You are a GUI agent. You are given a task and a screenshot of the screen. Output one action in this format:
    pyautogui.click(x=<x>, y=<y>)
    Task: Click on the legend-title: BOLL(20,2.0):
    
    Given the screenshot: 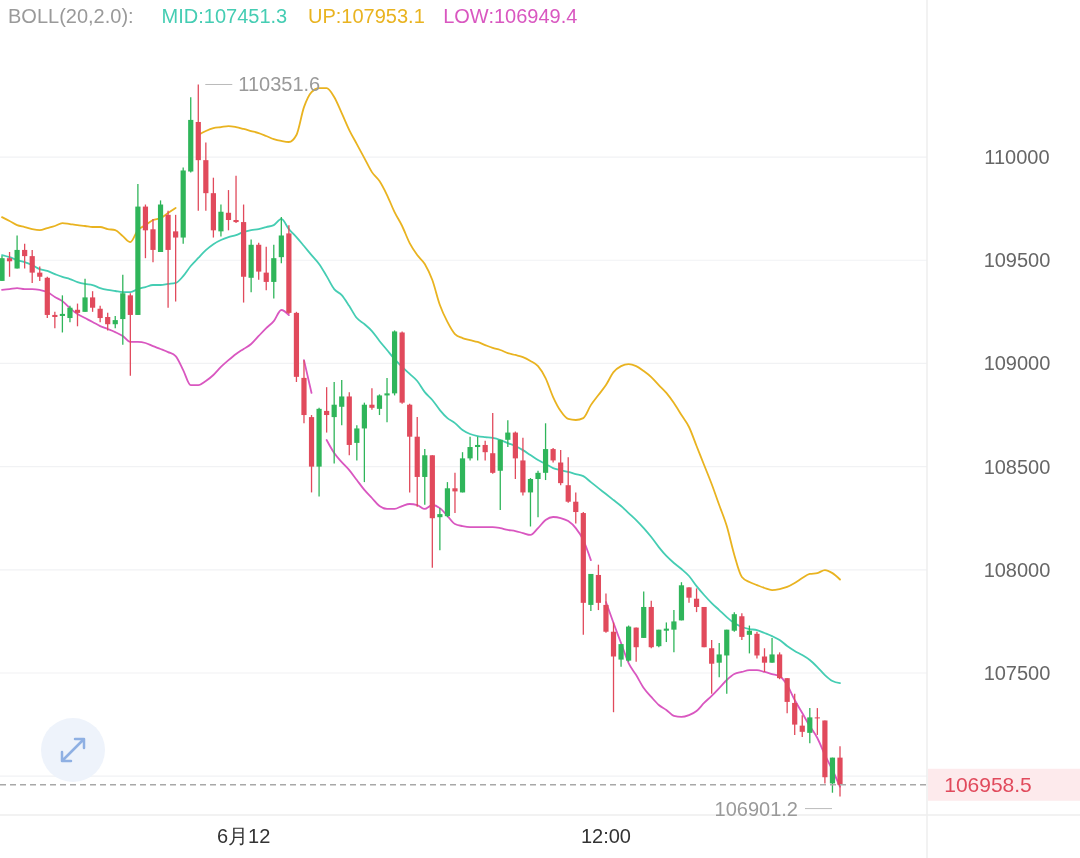 What is the action you would take?
    pyautogui.click(x=71, y=16)
    